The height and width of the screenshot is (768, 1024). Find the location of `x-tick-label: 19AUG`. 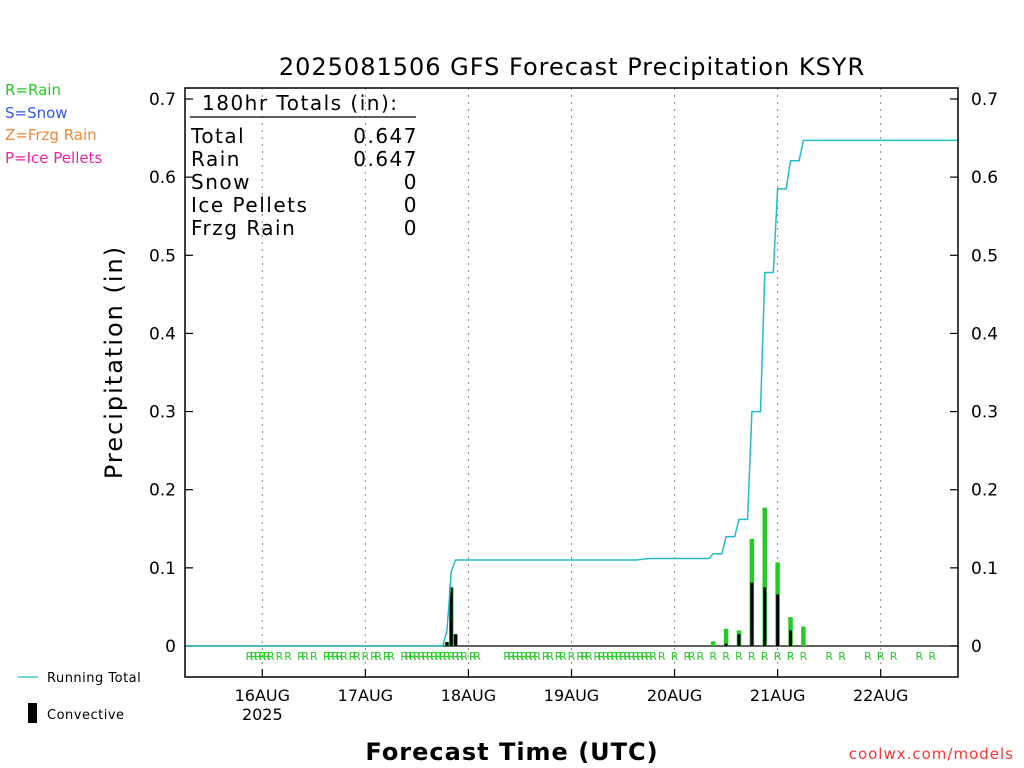

x-tick-label: 19AUG is located at coordinates (571, 695).